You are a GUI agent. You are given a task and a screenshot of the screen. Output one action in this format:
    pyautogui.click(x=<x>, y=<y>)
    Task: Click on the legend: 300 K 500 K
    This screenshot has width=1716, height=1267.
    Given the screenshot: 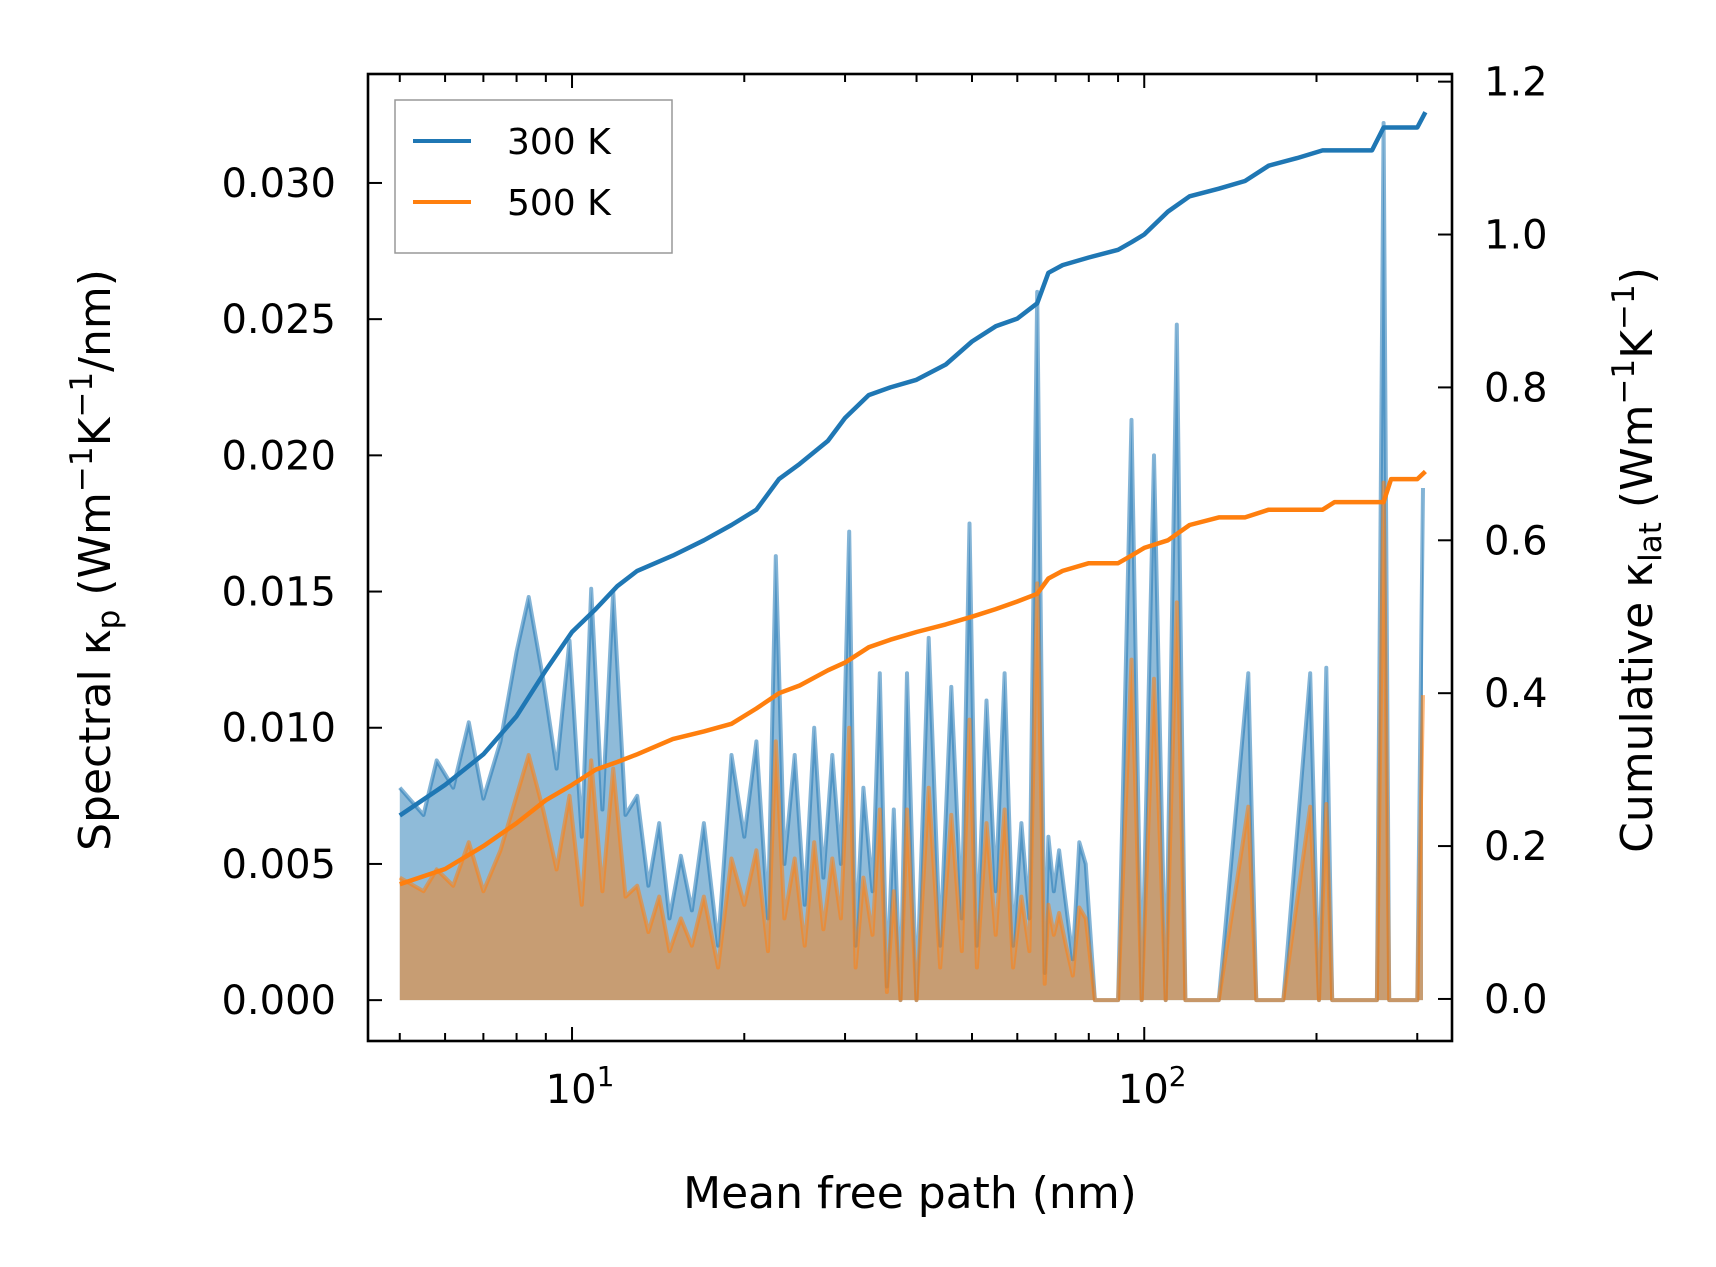 What is the action you would take?
    pyautogui.click(x=533, y=176)
    